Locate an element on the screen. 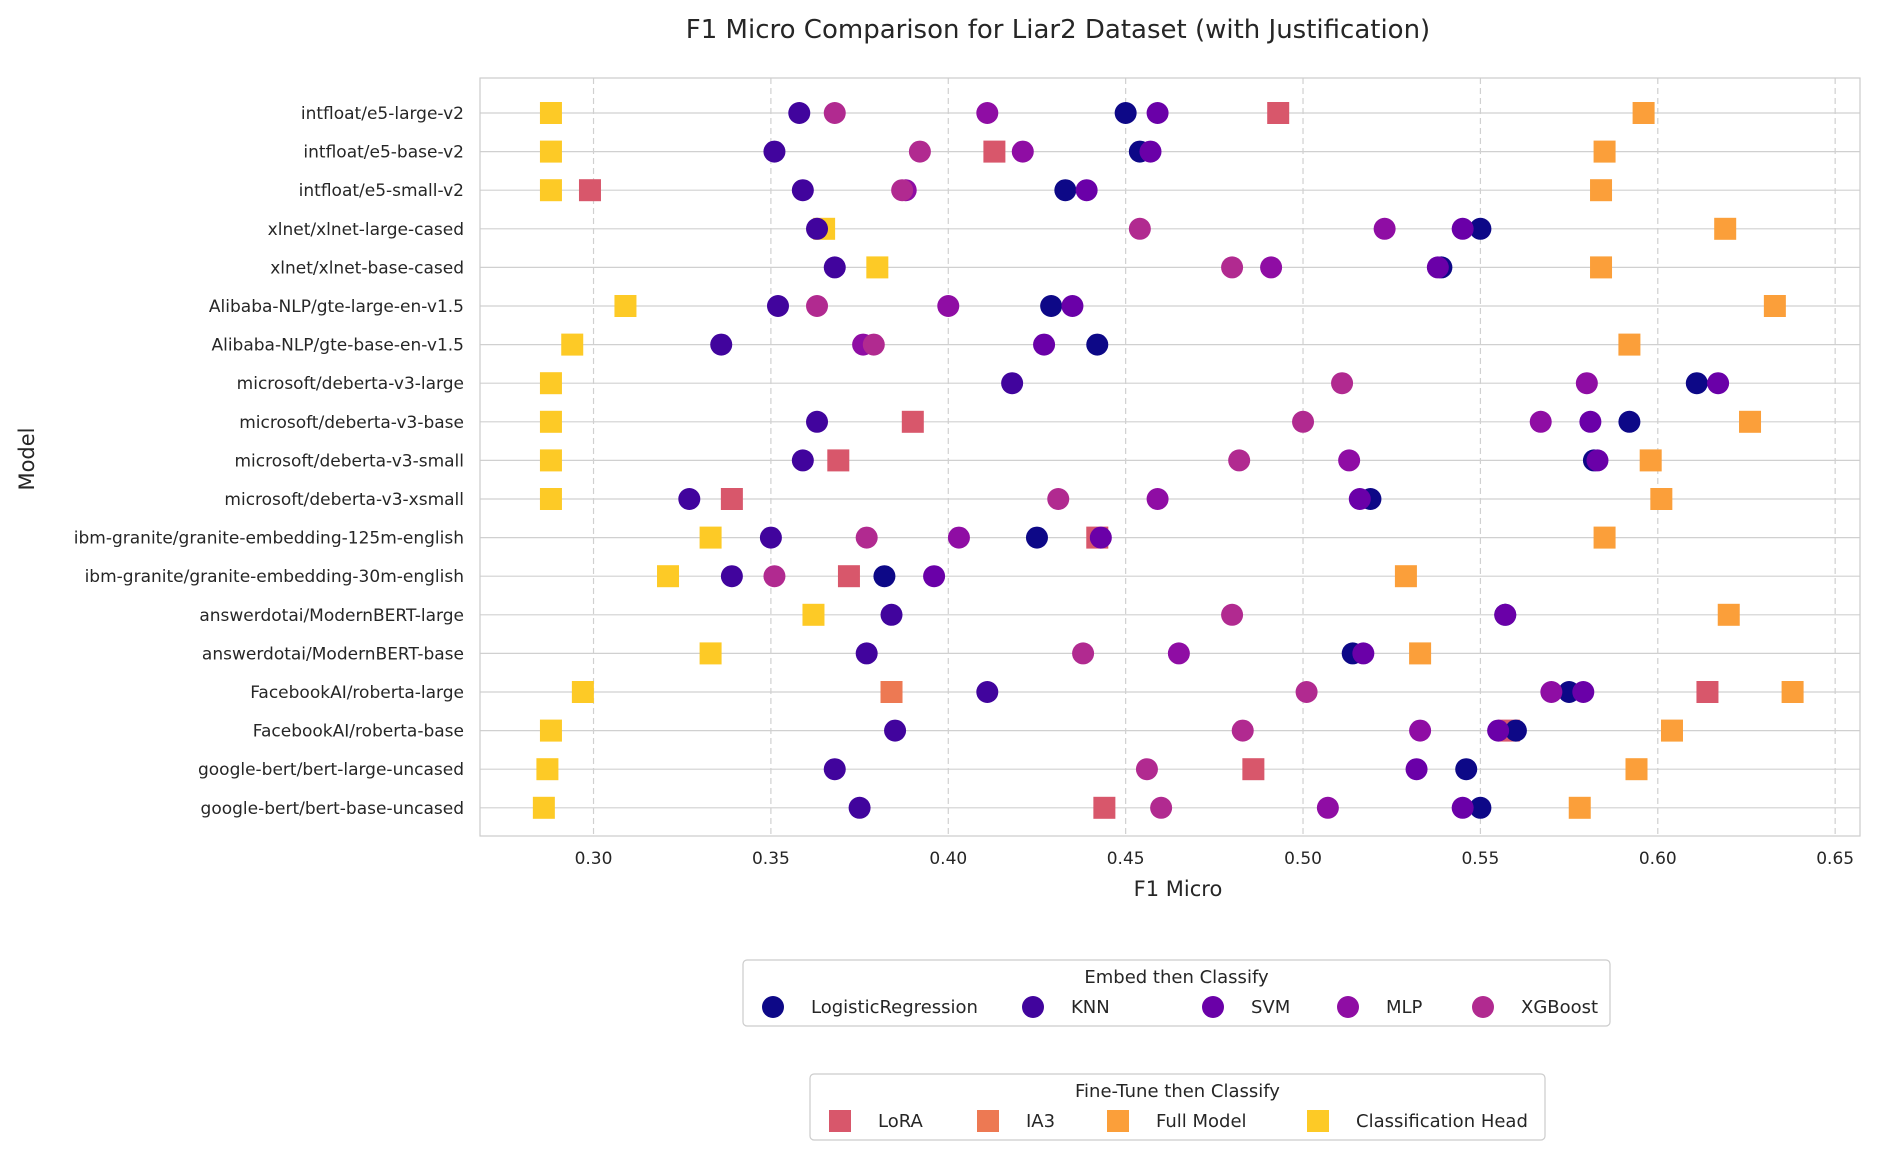 The image size is (1888, 1151). legend-title: Embed then Classify is located at coordinates (1176, 977).